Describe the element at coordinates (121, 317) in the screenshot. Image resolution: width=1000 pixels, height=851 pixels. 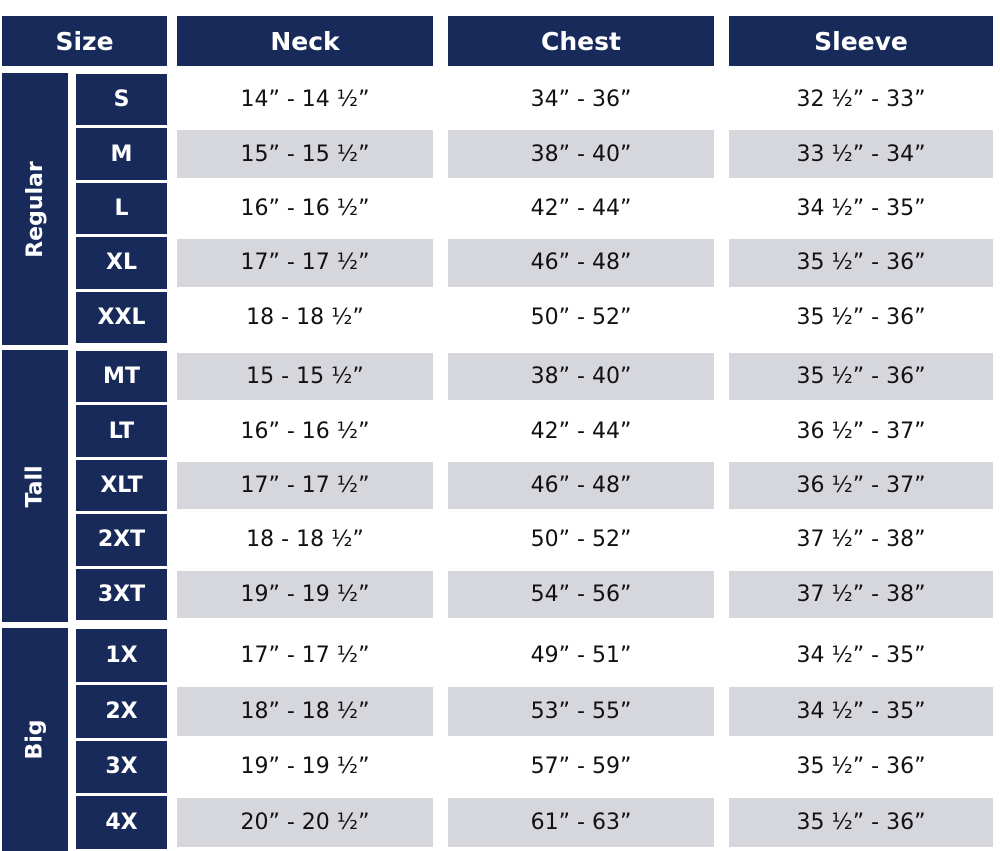
I see `size-cell: XXL` at that location.